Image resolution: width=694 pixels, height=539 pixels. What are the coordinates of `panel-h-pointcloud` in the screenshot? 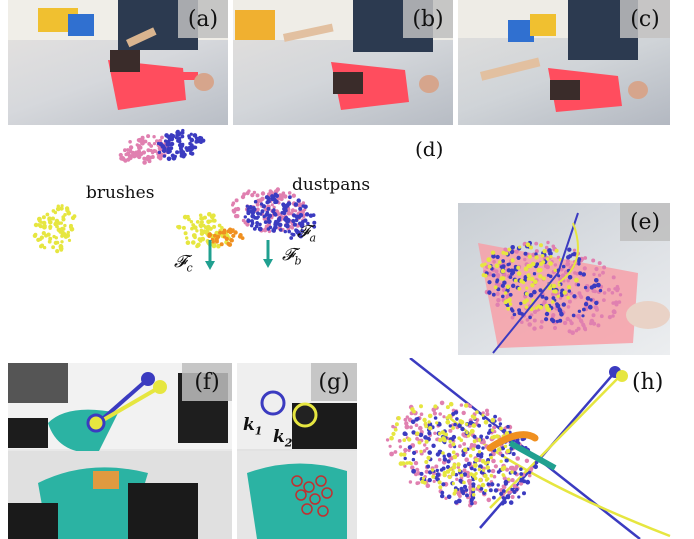 It's located at (528, 448).